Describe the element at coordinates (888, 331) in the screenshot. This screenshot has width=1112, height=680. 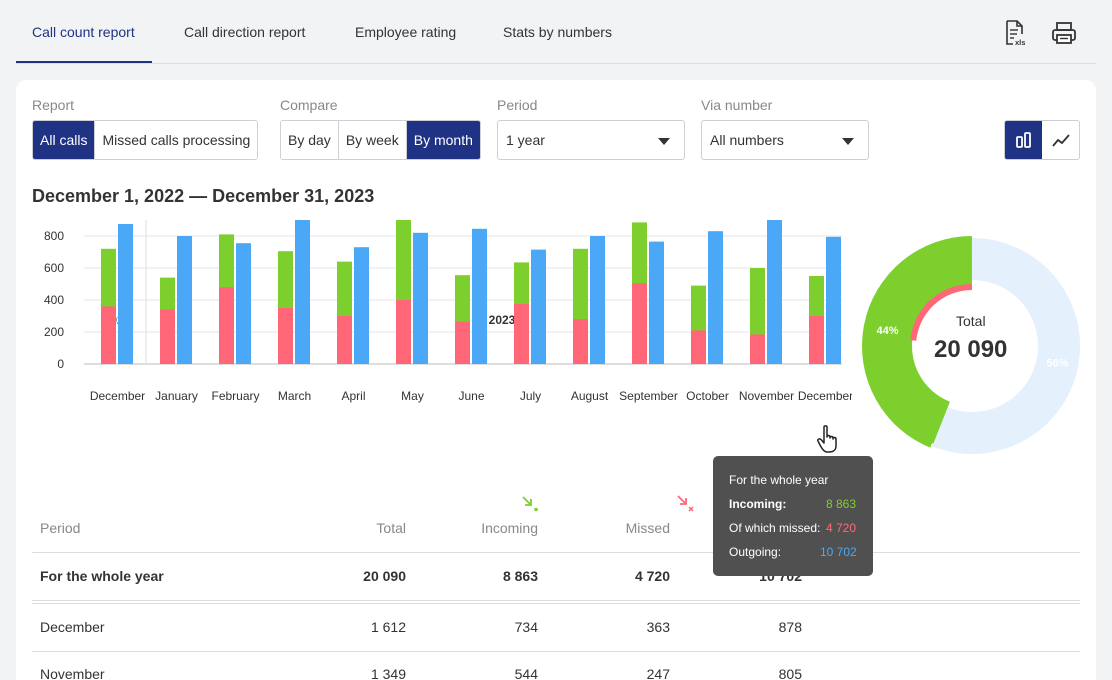
I see `donut-percent-label: 44%` at that location.